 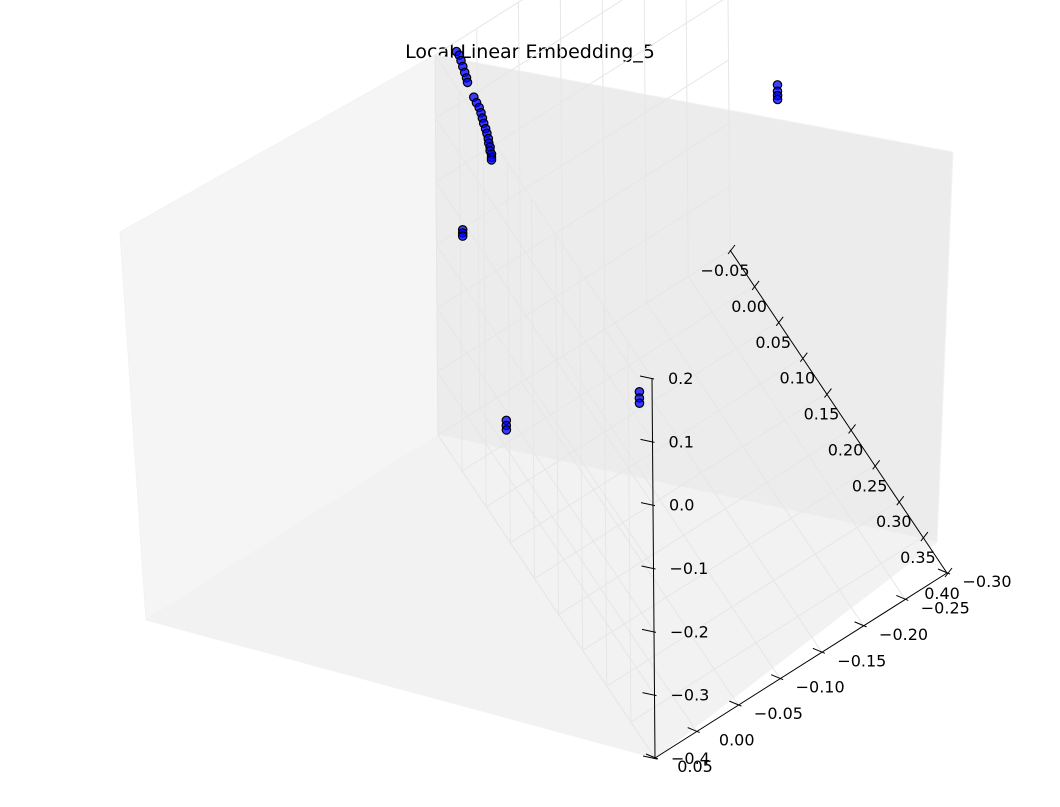 What do you see at coordinates (945, 607) in the screenshot?
I see `y-tick-label: −0.25` at bounding box center [945, 607].